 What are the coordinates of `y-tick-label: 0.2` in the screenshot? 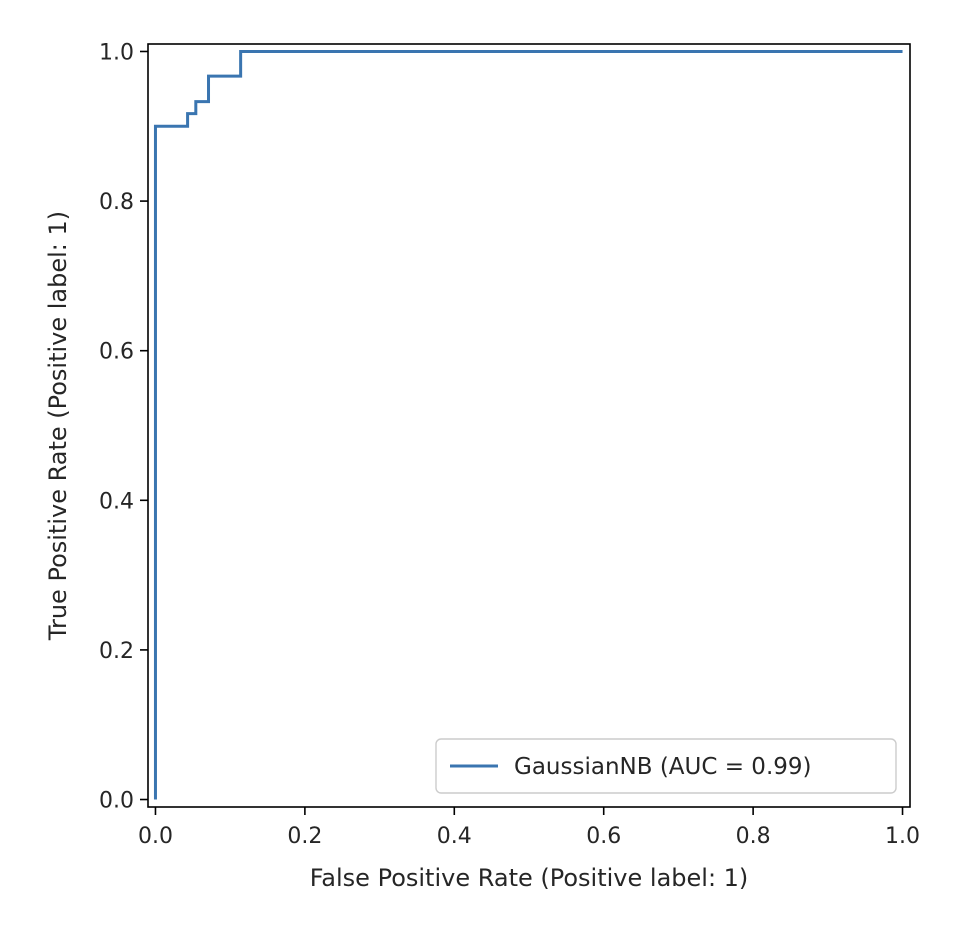 It's located at (116, 651).